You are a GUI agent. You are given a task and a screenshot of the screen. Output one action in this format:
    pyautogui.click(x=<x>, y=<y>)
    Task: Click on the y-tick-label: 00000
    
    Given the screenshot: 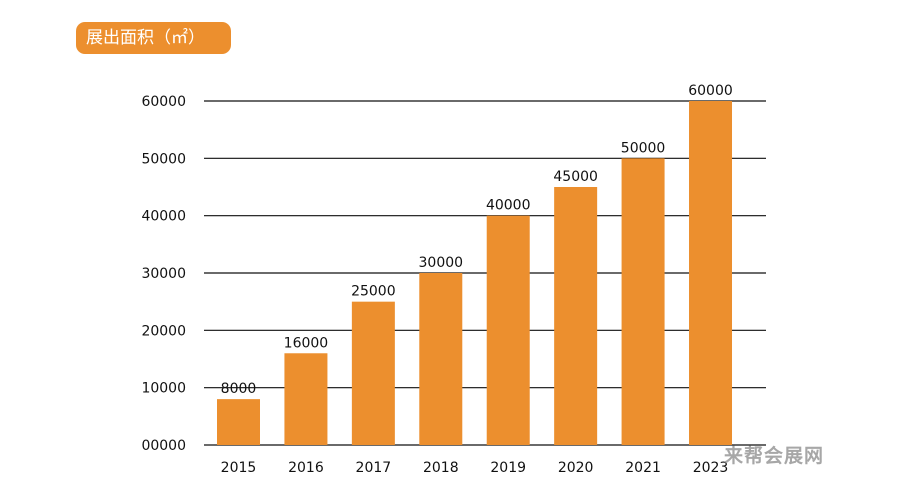 What is the action you would take?
    pyautogui.click(x=163, y=446)
    